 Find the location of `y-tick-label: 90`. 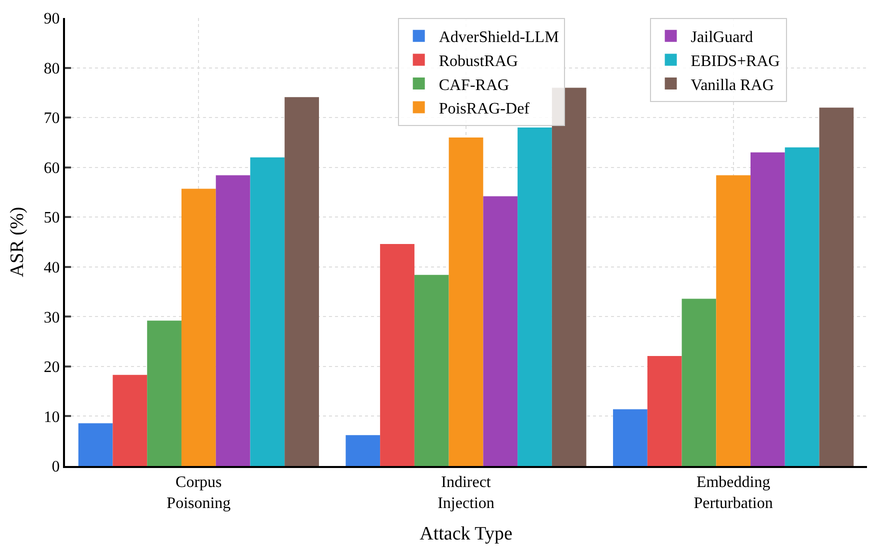

y-tick-label: 90 is located at coordinates (52, 19).